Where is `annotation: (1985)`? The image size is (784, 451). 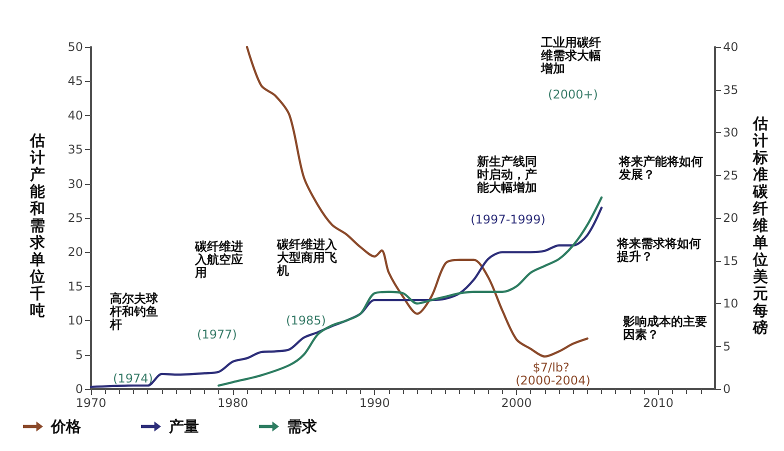
annotation: (1985) is located at coordinates (306, 321).